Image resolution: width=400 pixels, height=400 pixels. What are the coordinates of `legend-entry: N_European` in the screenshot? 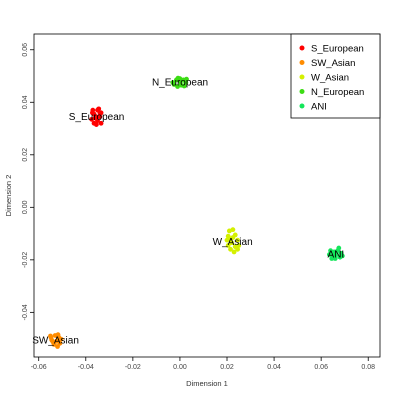 It's located at (337, 92).